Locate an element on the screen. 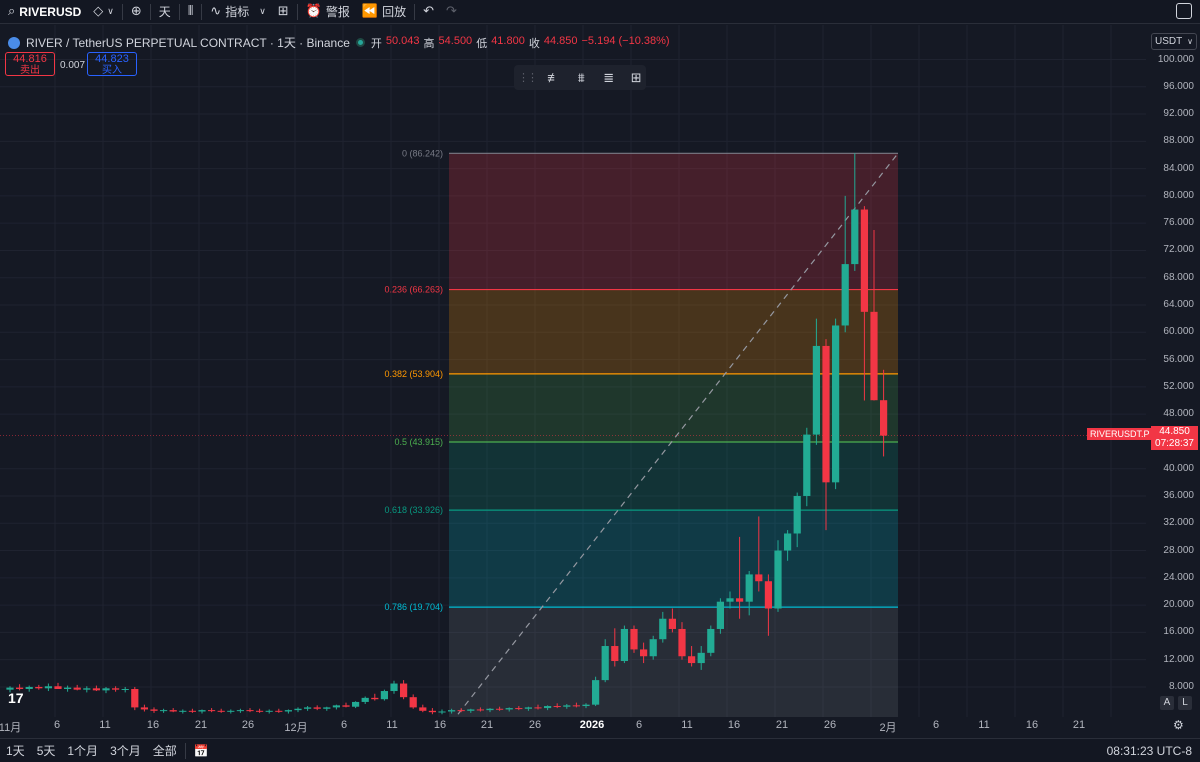 This screenshot has height=762, width=1200. open-value: 50.043 is located at coordinates (402, 40).